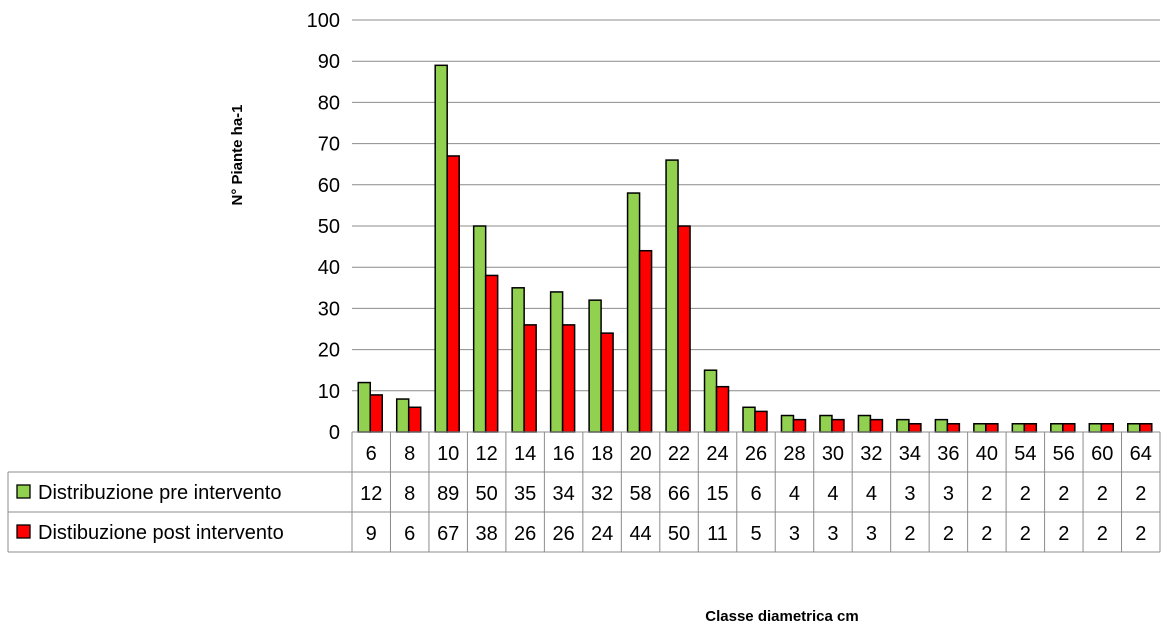  What do you see at coordinates (371, 494) in the screenshot?
I see `data-label: 12` at bounding box center [371, 494].